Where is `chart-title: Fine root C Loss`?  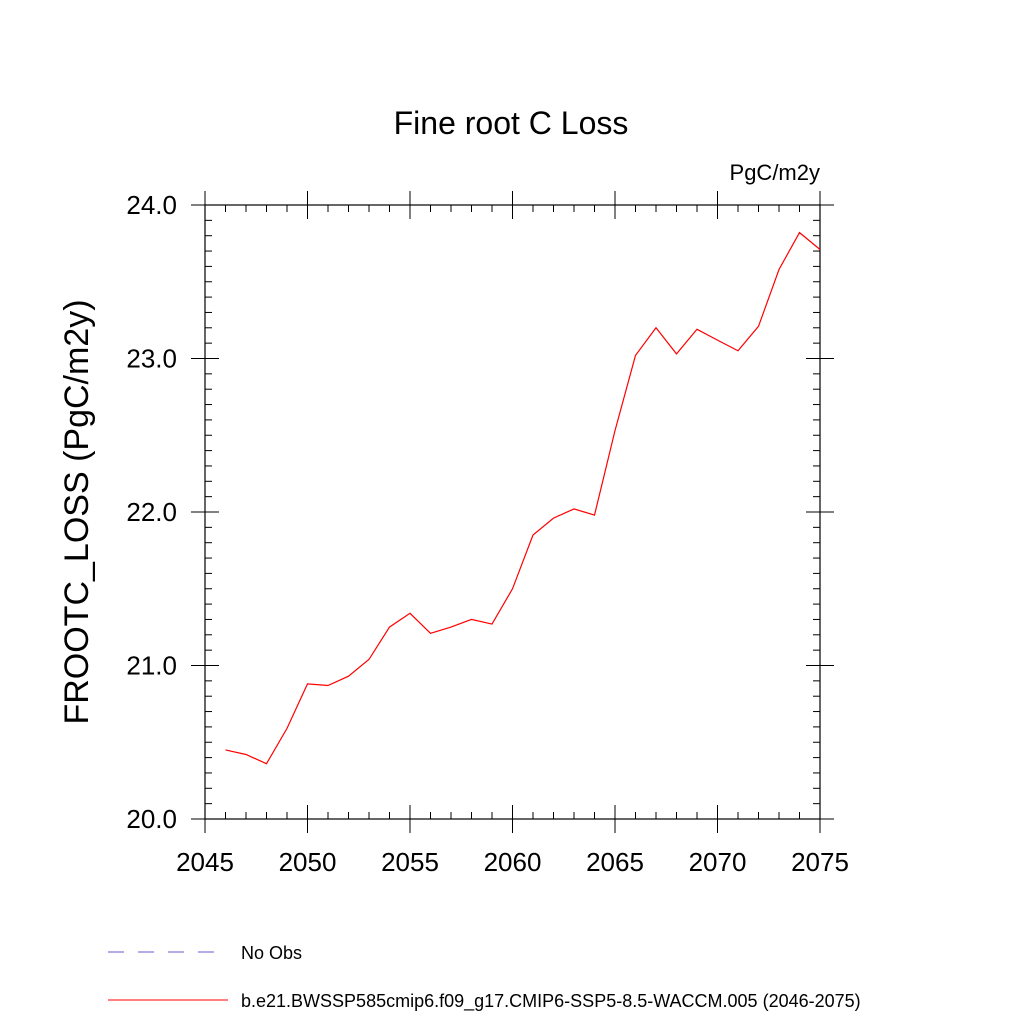
chart-title: Fine root C Loss is located at coordinates (511, 123).